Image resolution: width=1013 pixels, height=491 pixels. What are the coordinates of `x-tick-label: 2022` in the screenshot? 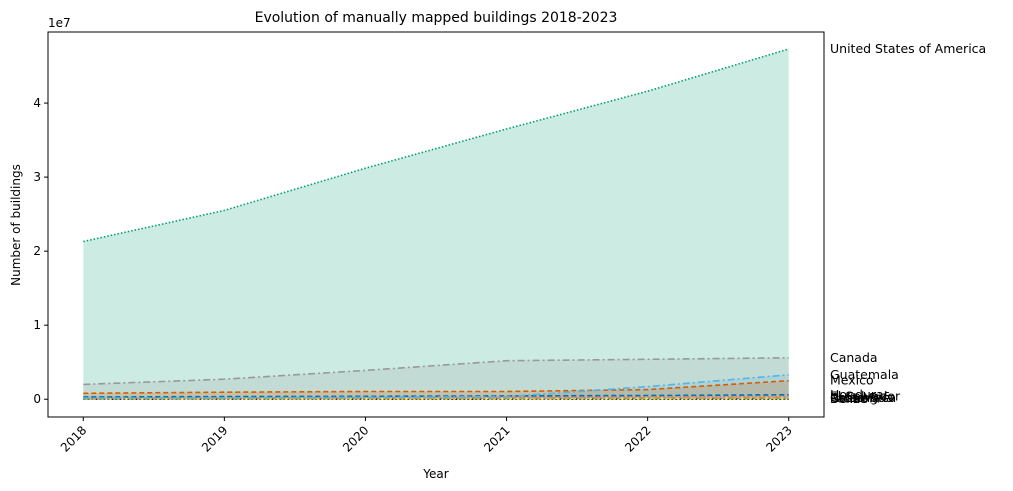 It's located at (637, 438).